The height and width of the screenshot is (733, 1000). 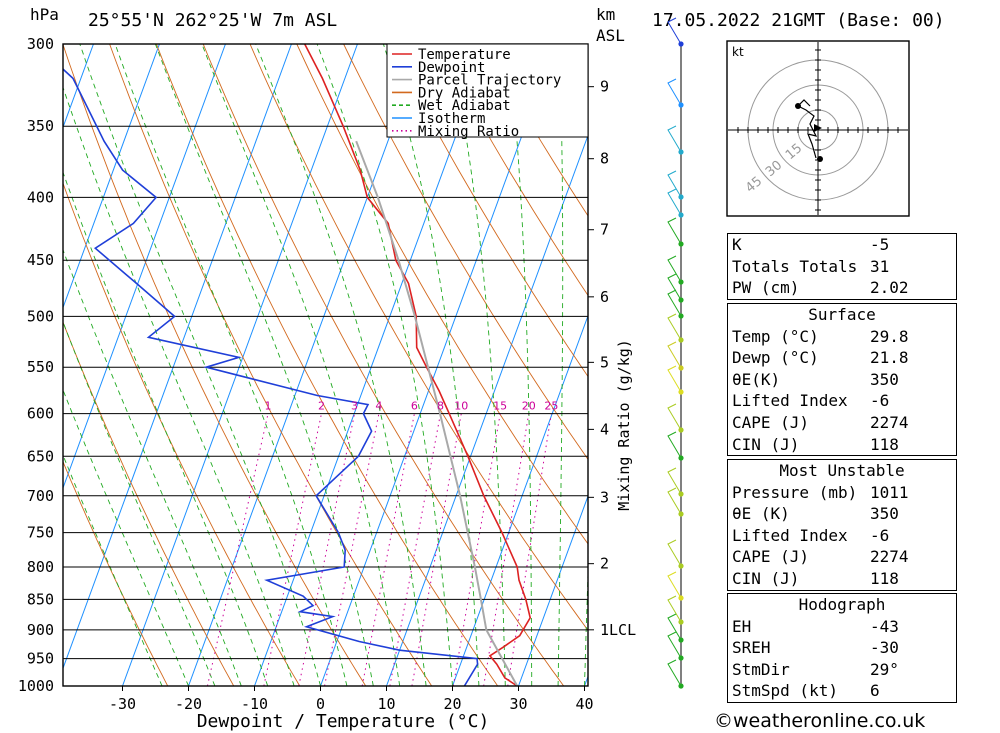 What do you see at coordinates (604, 230) in the screenshot?
I see `height-tick-label: 7` at bounding box center [604, 230].